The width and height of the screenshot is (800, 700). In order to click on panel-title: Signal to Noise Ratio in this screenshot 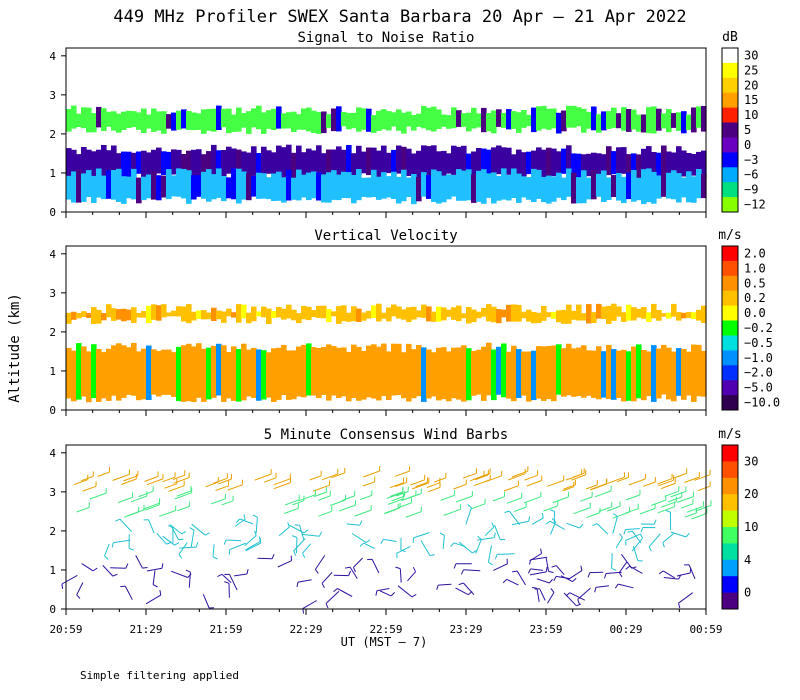, I will do `click(385, 38)`.